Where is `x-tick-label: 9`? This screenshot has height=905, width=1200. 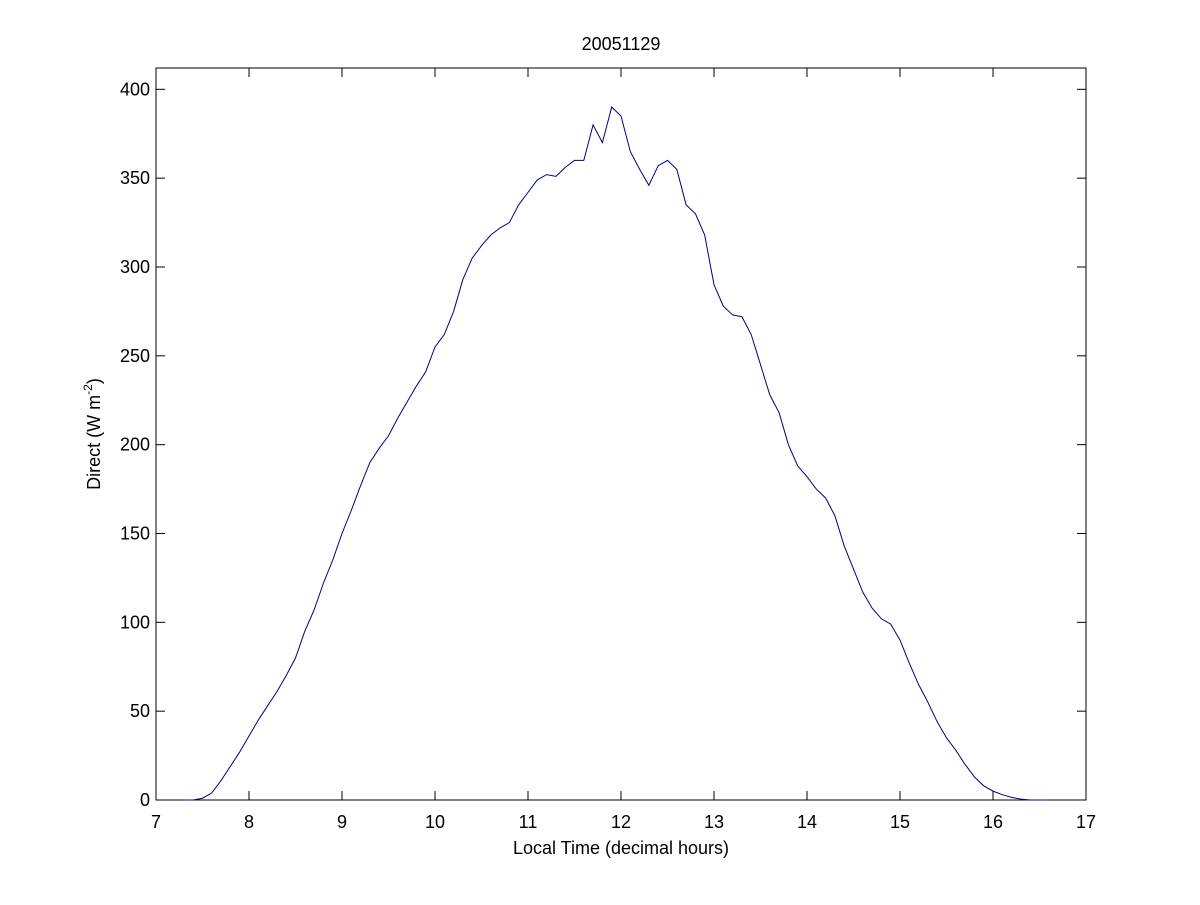 x-tick-label: 9 is located at coordinates (342, 822).